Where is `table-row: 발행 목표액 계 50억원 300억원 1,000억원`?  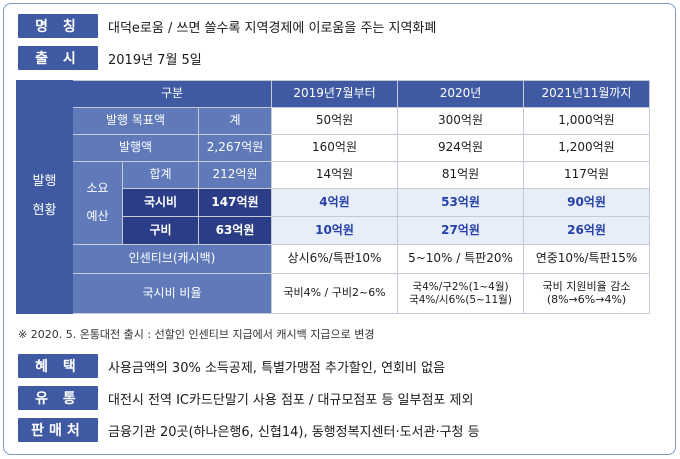 table-row: 발행 목표액 계 50억원 300억원 1,000억원 is located at coordinates (333, 121).